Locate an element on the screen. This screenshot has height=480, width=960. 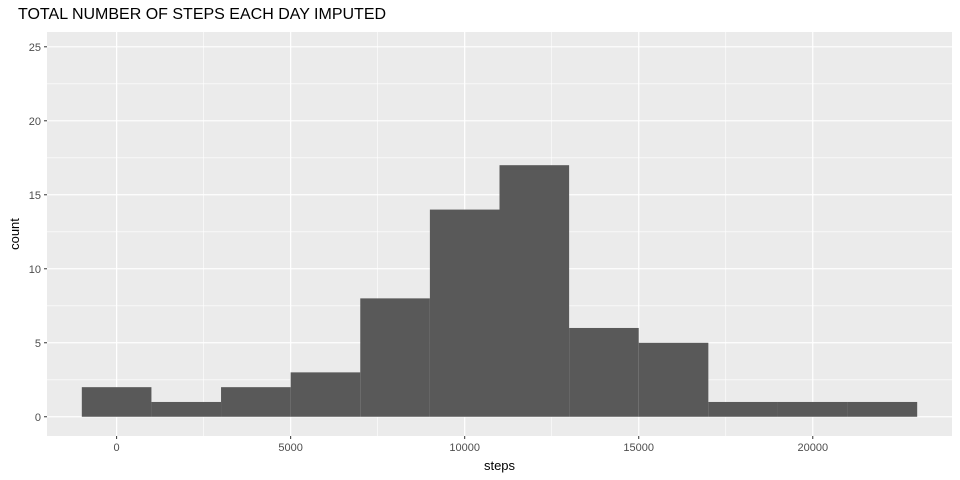
x-tick-label: 10000 is located at coordinates (464, 448).